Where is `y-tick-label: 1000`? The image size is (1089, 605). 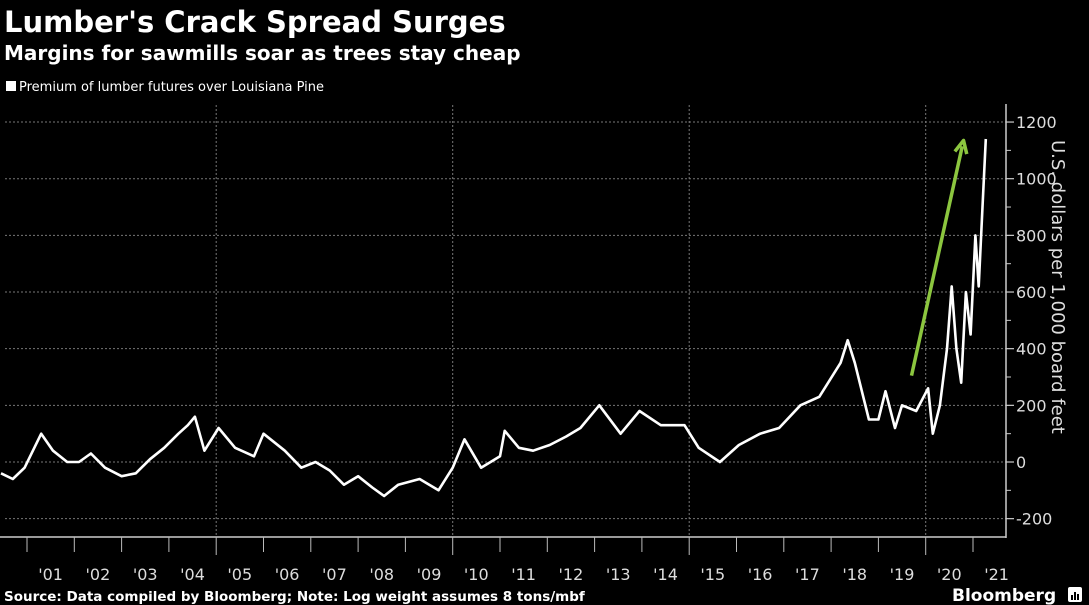
y-tick-label: 1000 is located at coordinates (1036, 179).